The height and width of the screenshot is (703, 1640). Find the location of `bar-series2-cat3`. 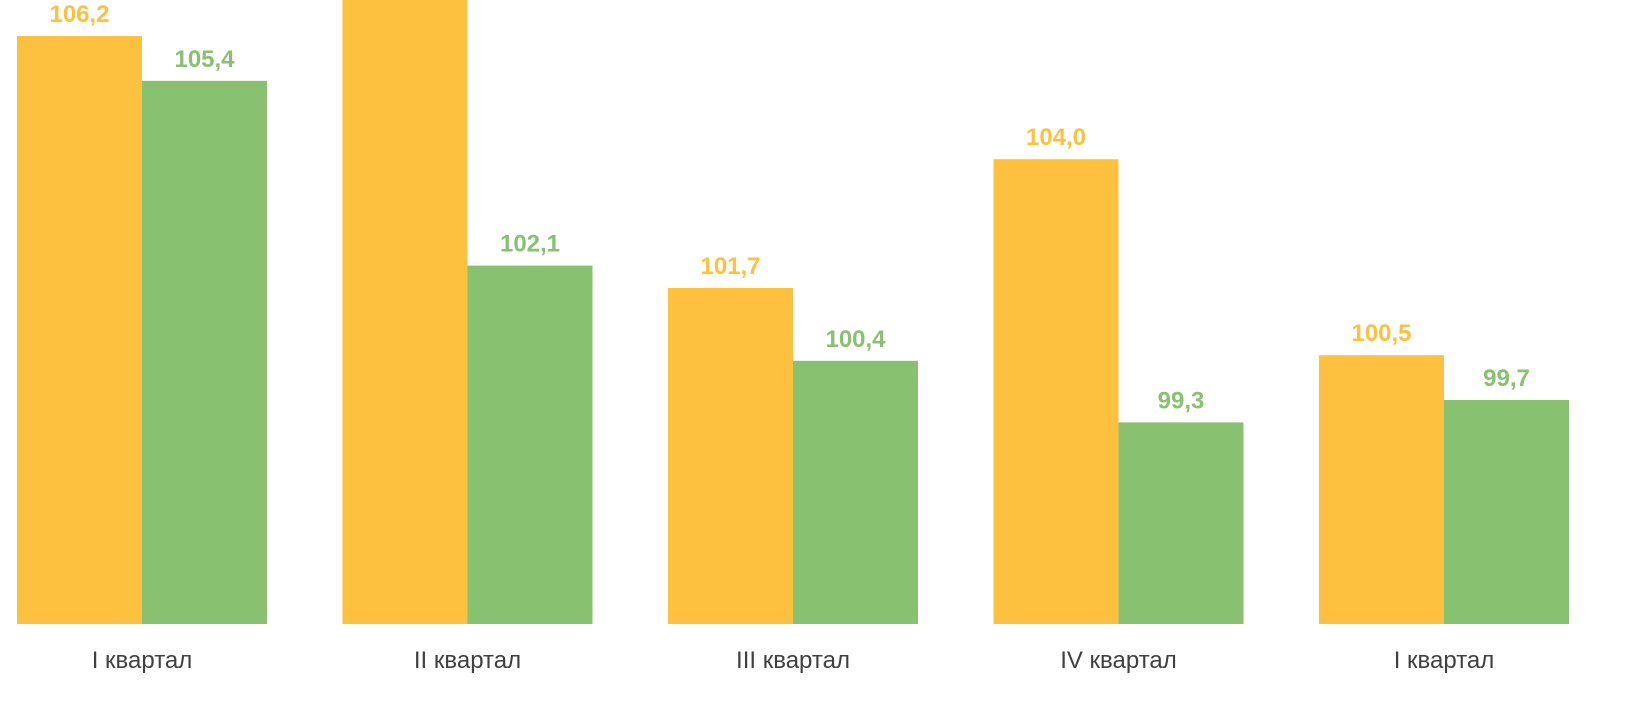

bar-series2-cat3 is located at coordinates (855, 492).